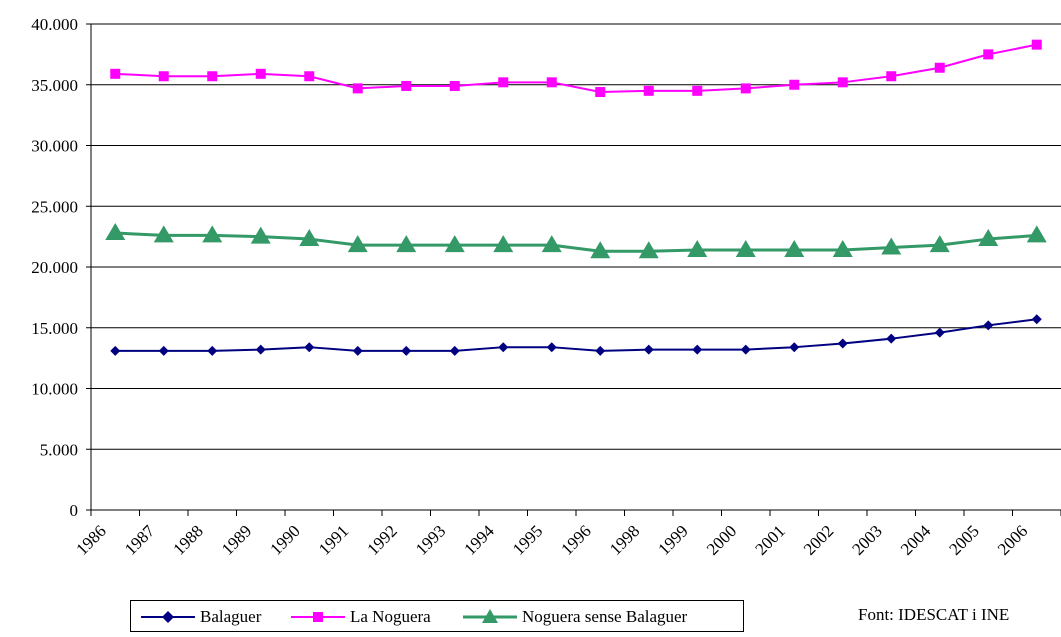 Image resolution: width=1061 pixels, height=637 pixels. Describe the element at coordinates (231, 616) in the screenshot. I see `legend-label-balaguer: Balaguer` at that location.